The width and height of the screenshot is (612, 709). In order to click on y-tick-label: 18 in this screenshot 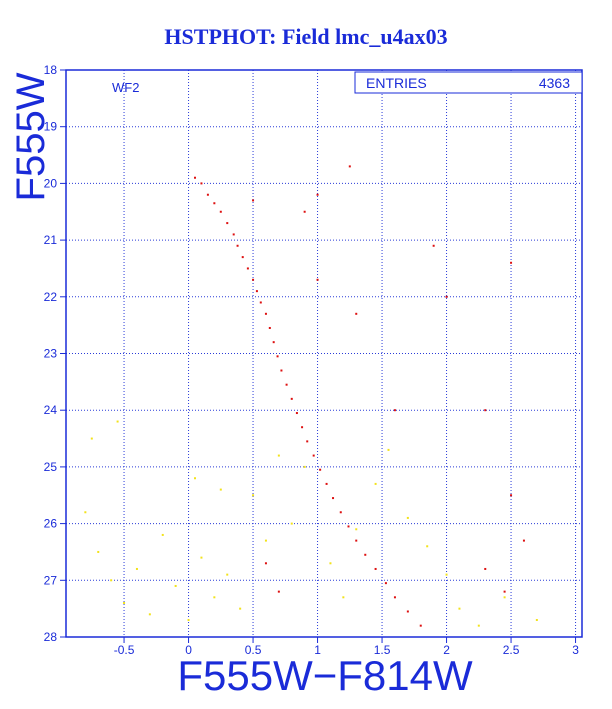, I will do `click(51, 70)`.